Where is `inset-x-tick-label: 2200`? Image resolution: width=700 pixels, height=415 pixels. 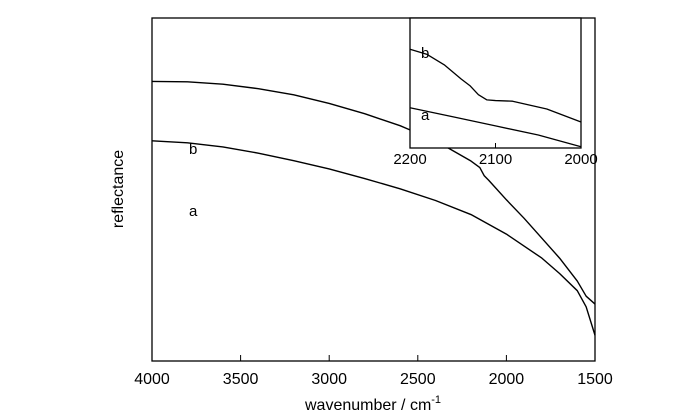 inset-x-tick-label: 2200 is located at coordinates (409, 159).